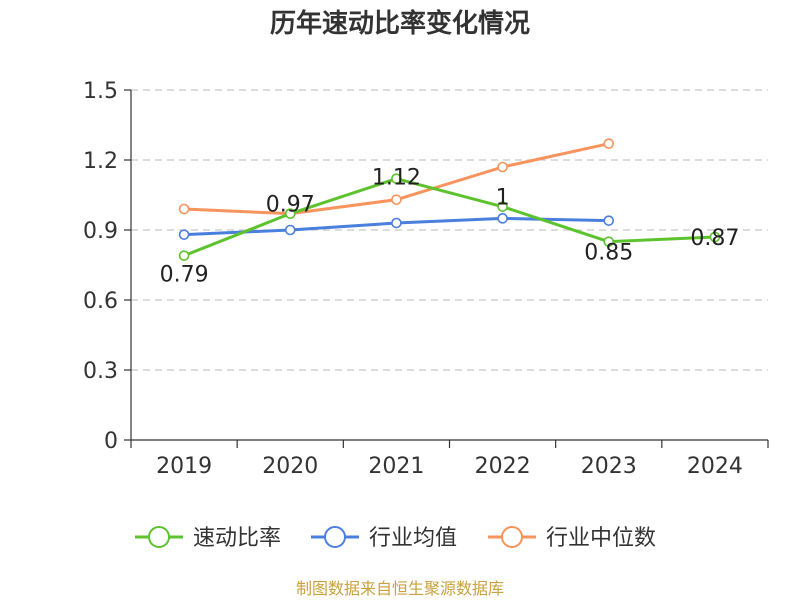  Describe the element at coordinates (100, 371) in the screenshot. I see `y-tick-label: 0.3` at that location.